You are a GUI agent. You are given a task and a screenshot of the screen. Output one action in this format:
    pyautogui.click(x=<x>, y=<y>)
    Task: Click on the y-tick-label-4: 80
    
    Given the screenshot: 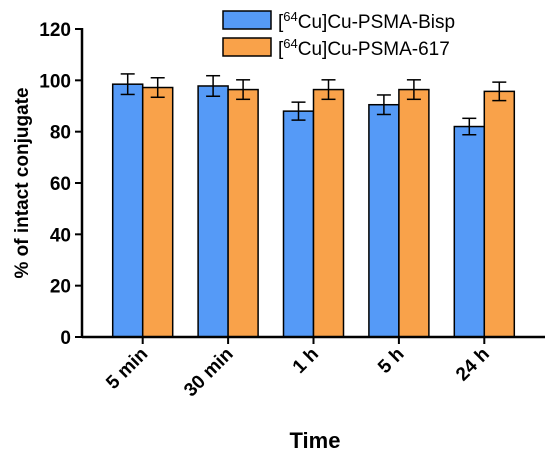 What is the action you would take?
    pyautogui.click(x=60, y=133)
    